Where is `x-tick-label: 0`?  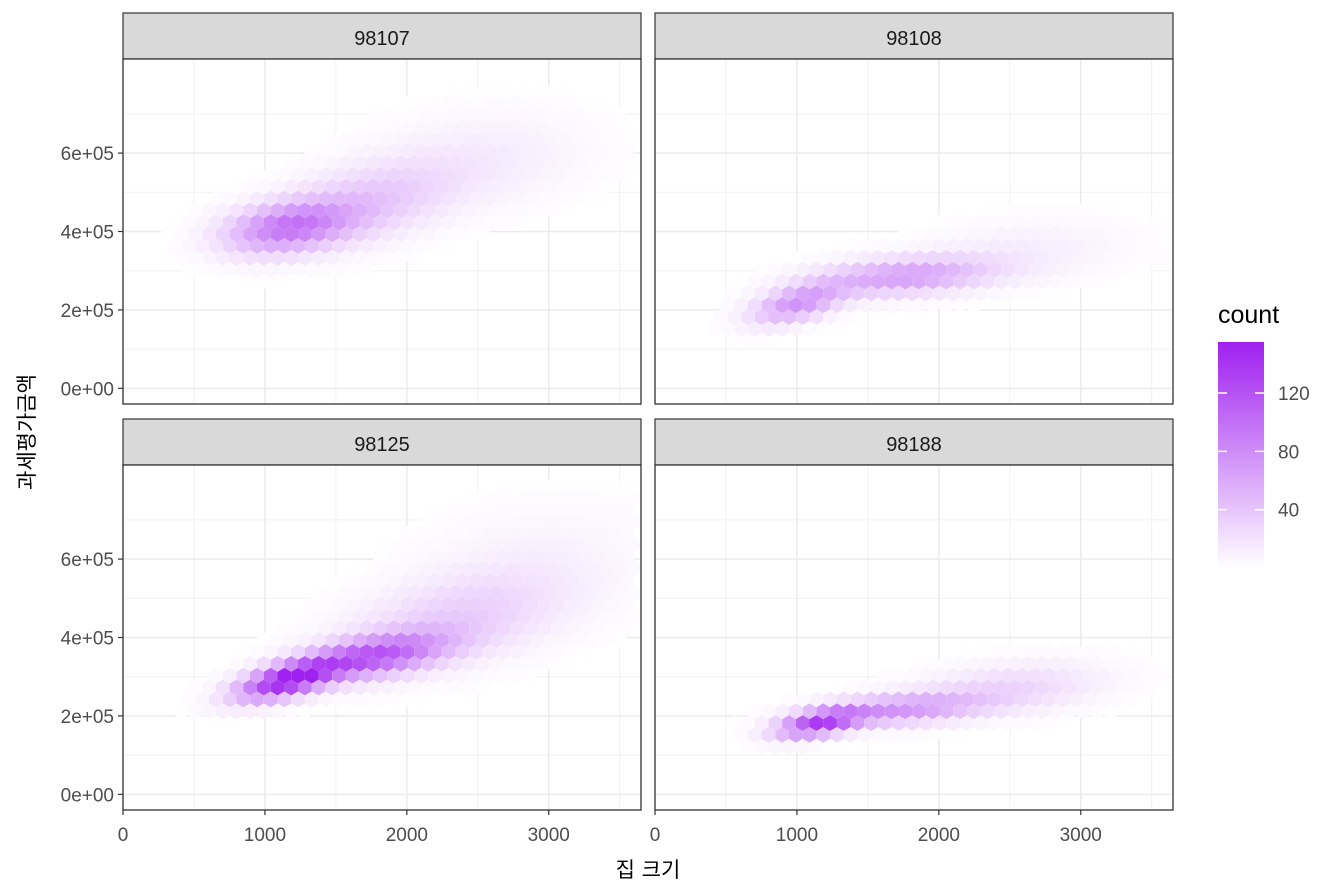 x-tick-label: 0 is located at coordinates (655, 835).